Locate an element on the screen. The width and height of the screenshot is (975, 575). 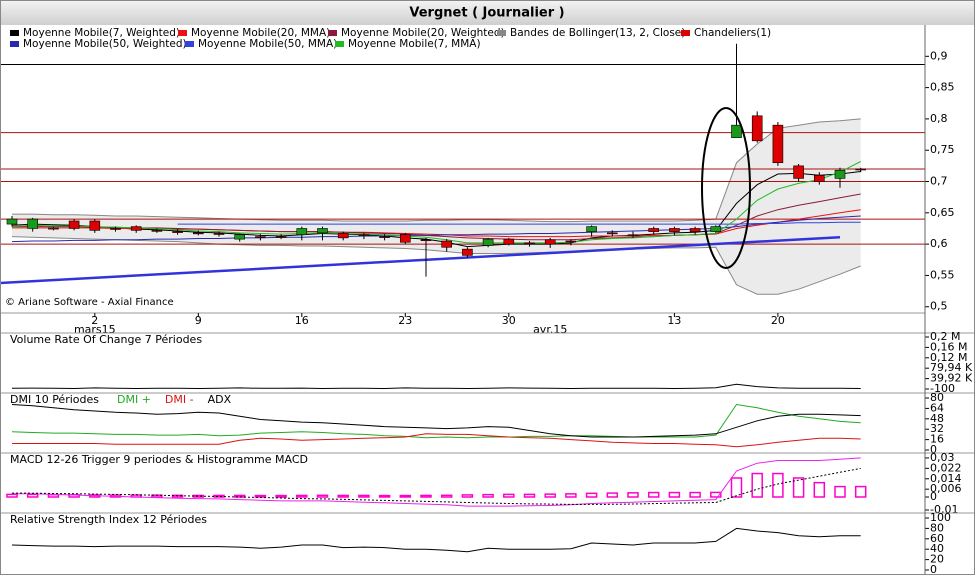
y-tick-label: 0 is located at coordinates (933, 496).